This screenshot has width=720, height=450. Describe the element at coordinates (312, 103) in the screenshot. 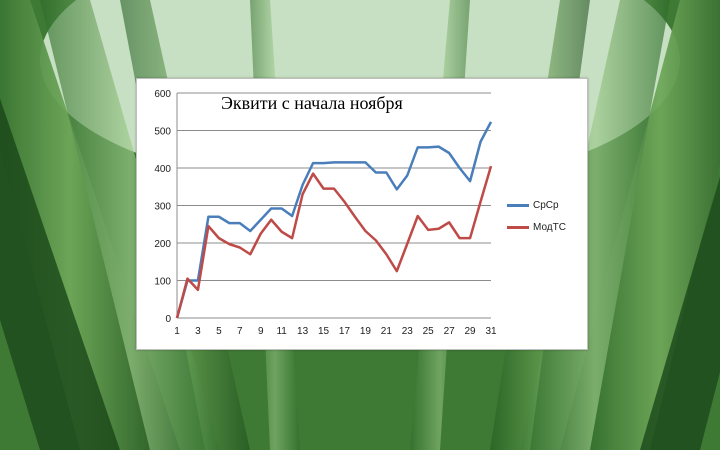

I see `chart-title: Эквити с начала ноября` at that location.